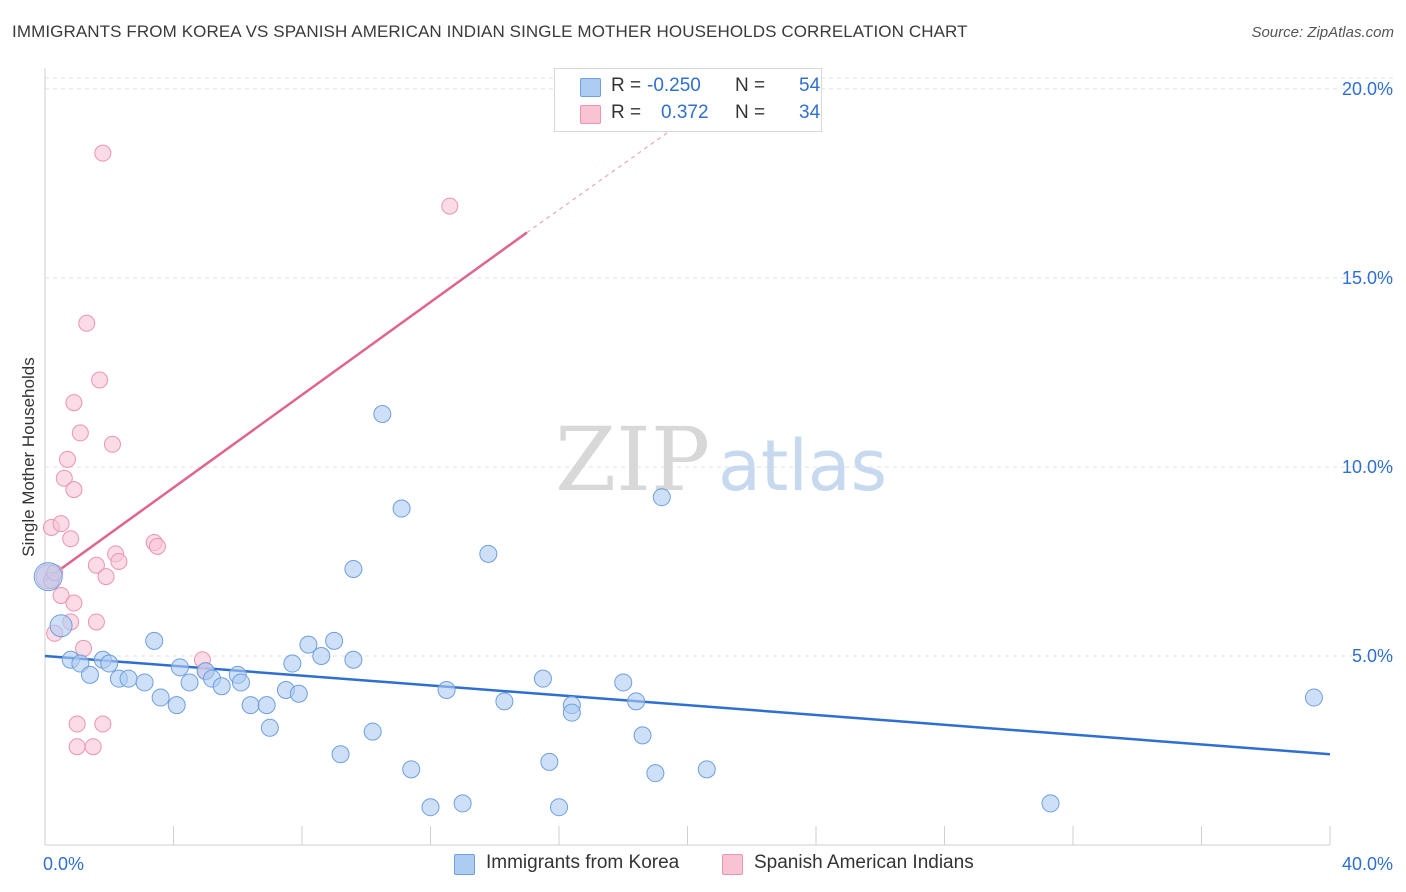 This screenshot has width=1406, height=892. I want to click on y-tick-label: 10.0%, so click(1367, 467).